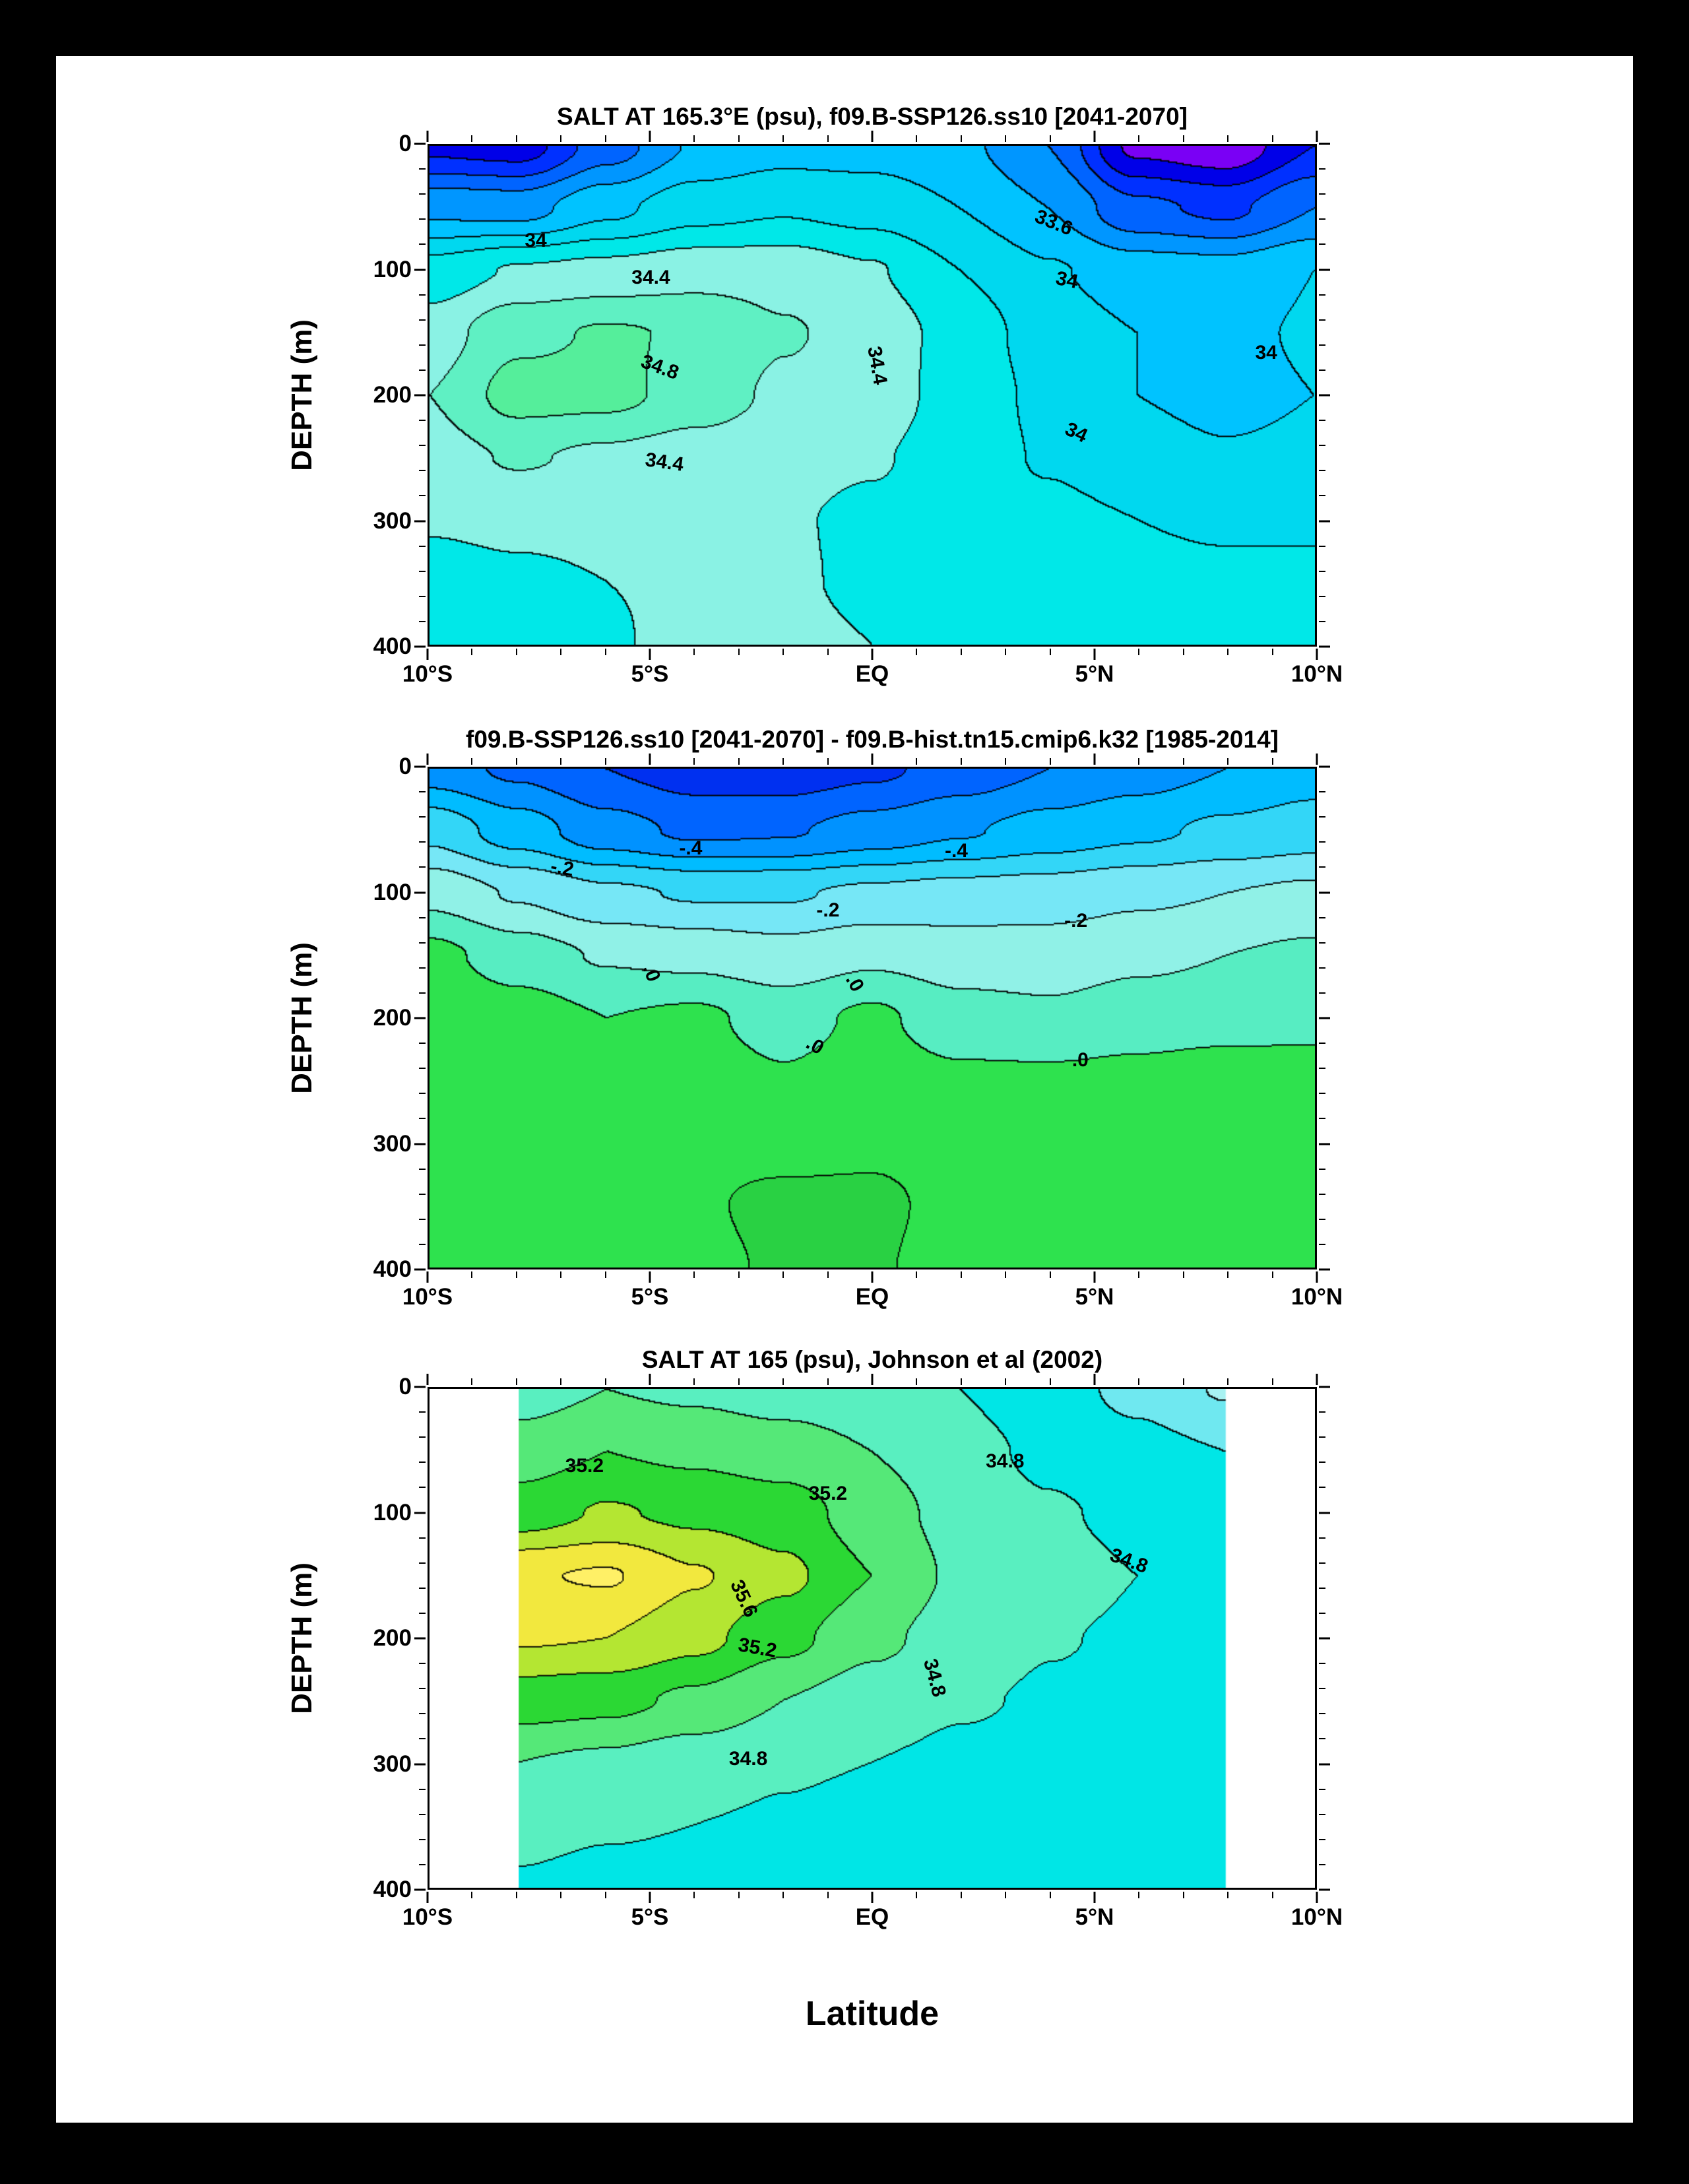 The width and height of the screenshot is (1689, 2184). Describe the element at coordinates (659, 367) in the screenshot. I see `contour-label: 34.8` at that location.